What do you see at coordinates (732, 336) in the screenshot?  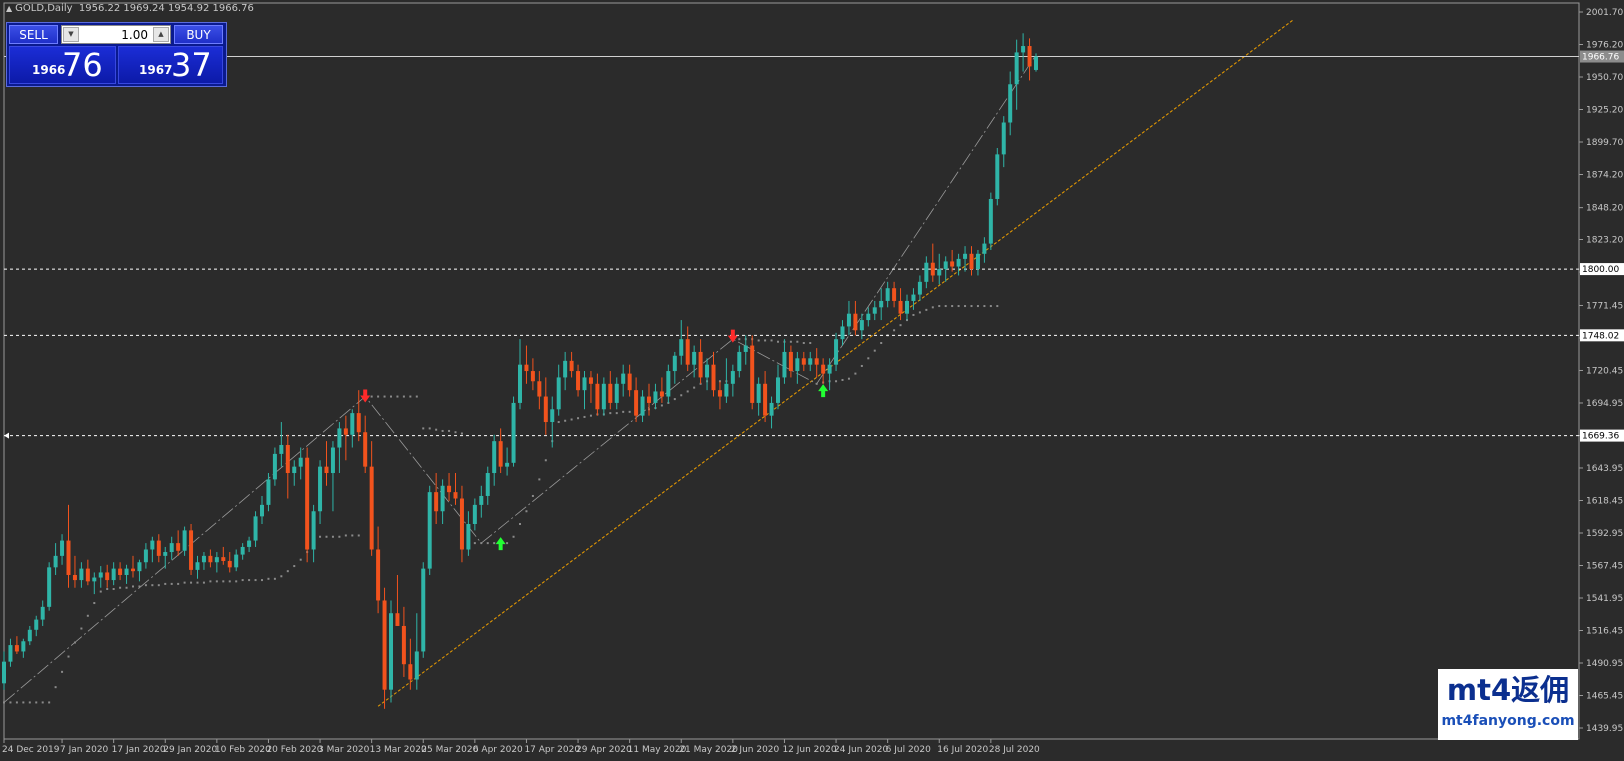 I see `down-arrow-icon` at bounding box center [732, 336].